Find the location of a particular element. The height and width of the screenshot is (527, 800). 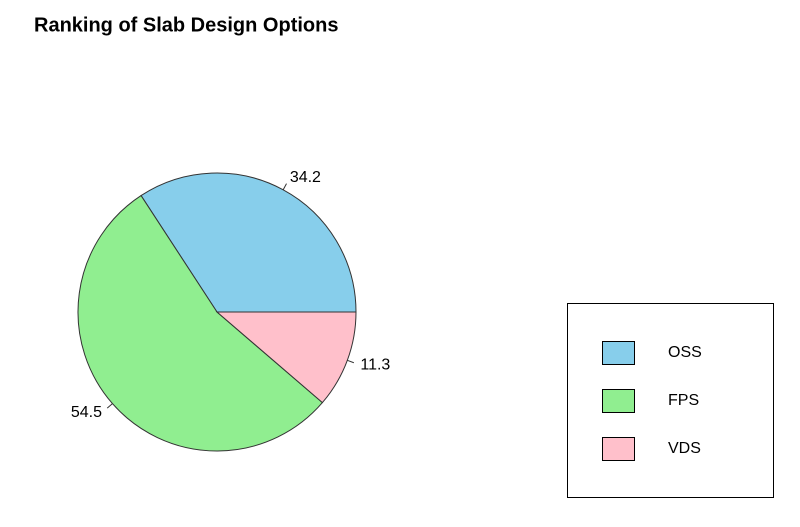

data-label: 34.2 is located at coordinates (305, 177).